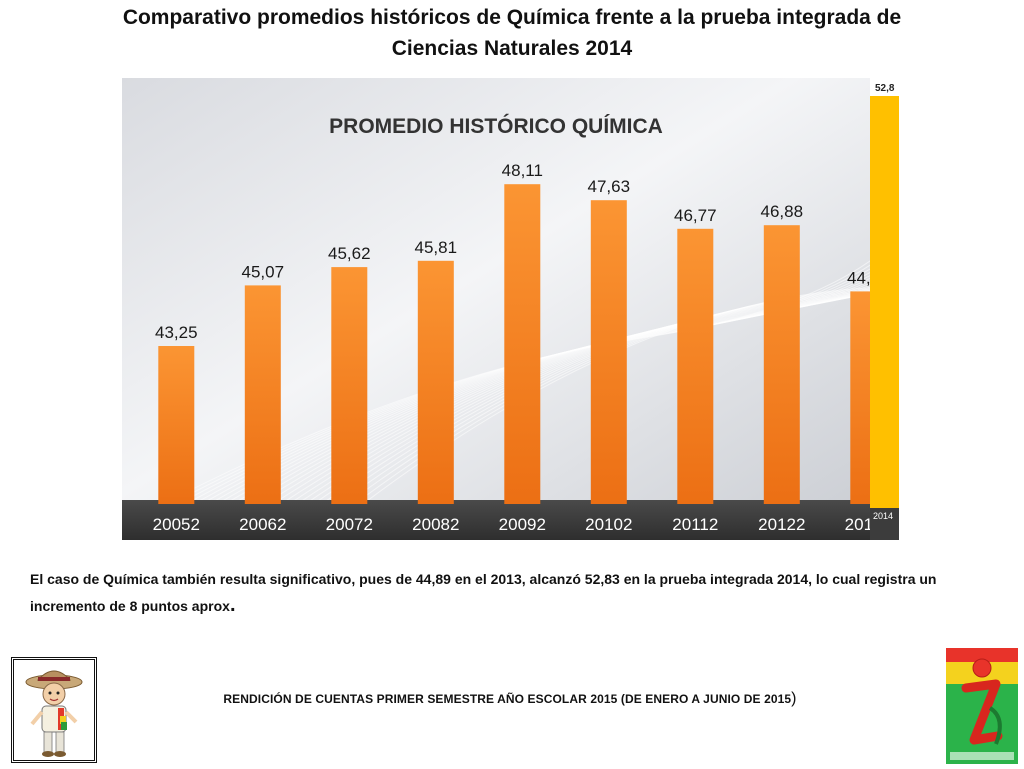  Describe the element at coordinates (232, 605) in the screenshot. I see `analysis-period: .` at that location.